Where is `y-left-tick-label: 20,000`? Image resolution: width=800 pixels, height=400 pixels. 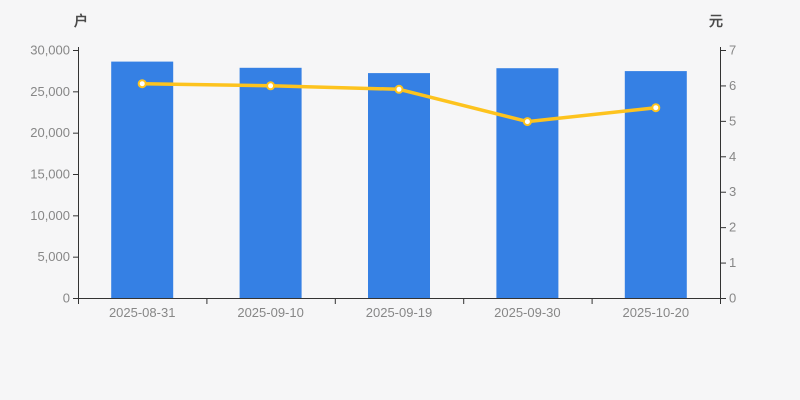
y-left-tick-label: 20,000 is located at coordinates (50, 132).